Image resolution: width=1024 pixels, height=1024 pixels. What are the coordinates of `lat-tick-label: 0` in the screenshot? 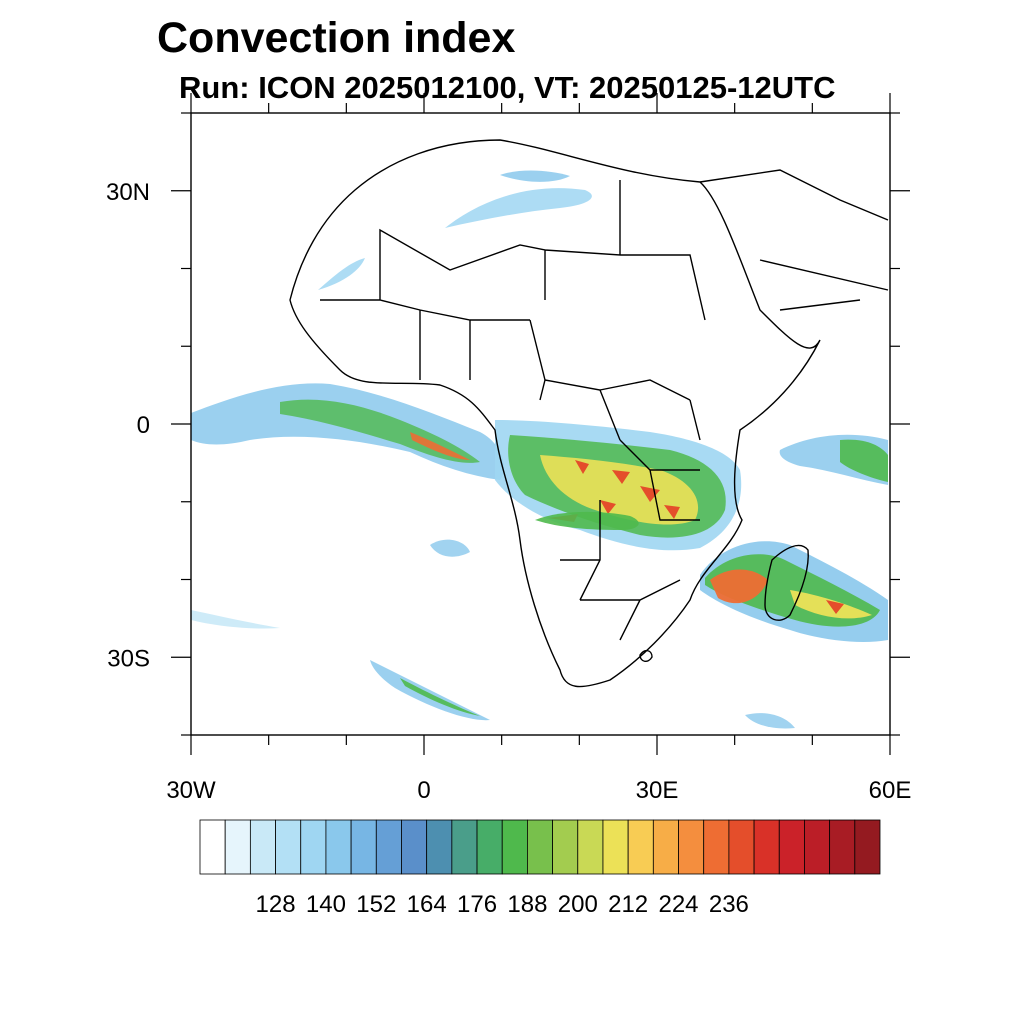 It's located at (143, 425).